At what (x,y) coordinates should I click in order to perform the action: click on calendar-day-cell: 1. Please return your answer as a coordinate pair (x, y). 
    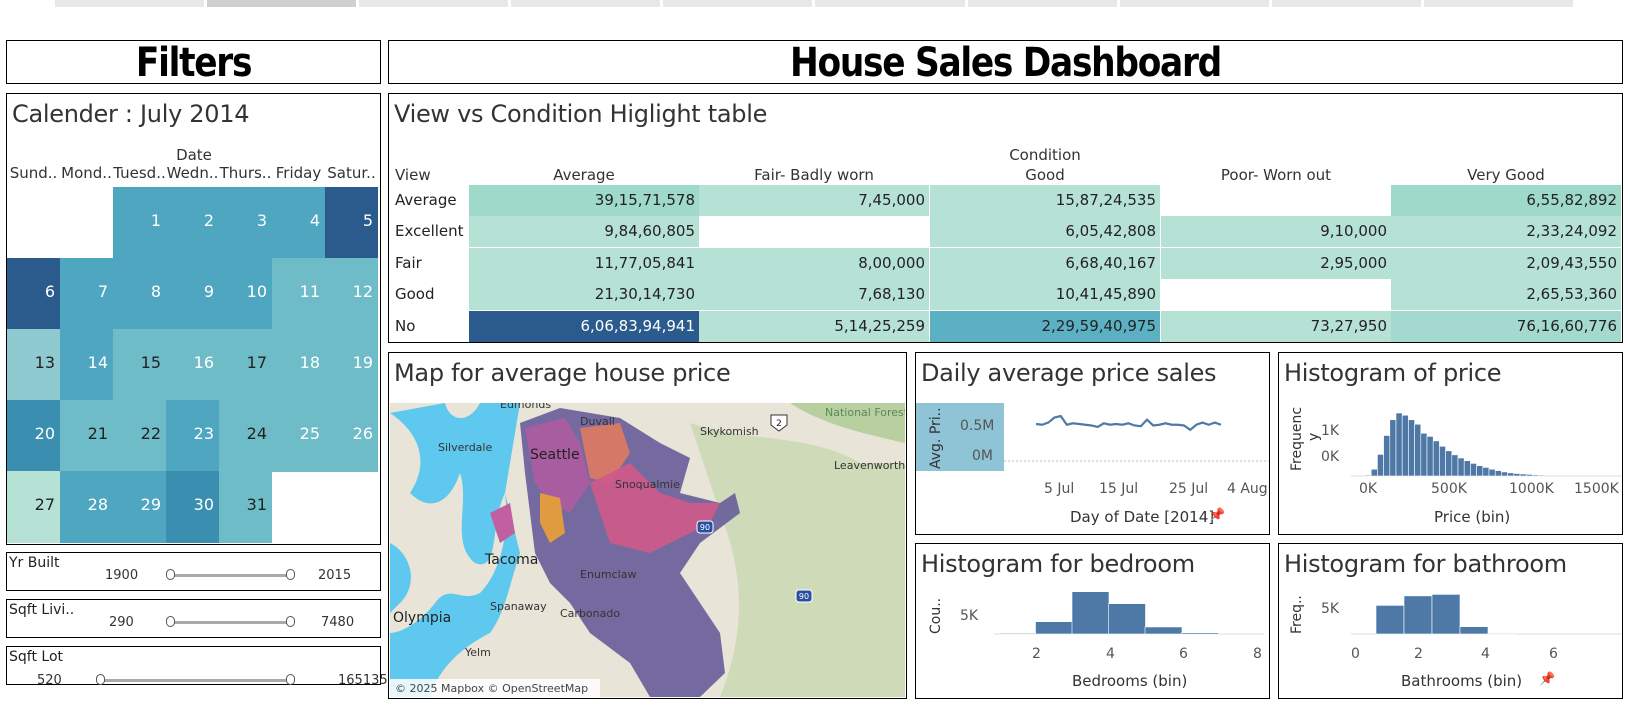
    Looking at the image, I should click on (139, 223).